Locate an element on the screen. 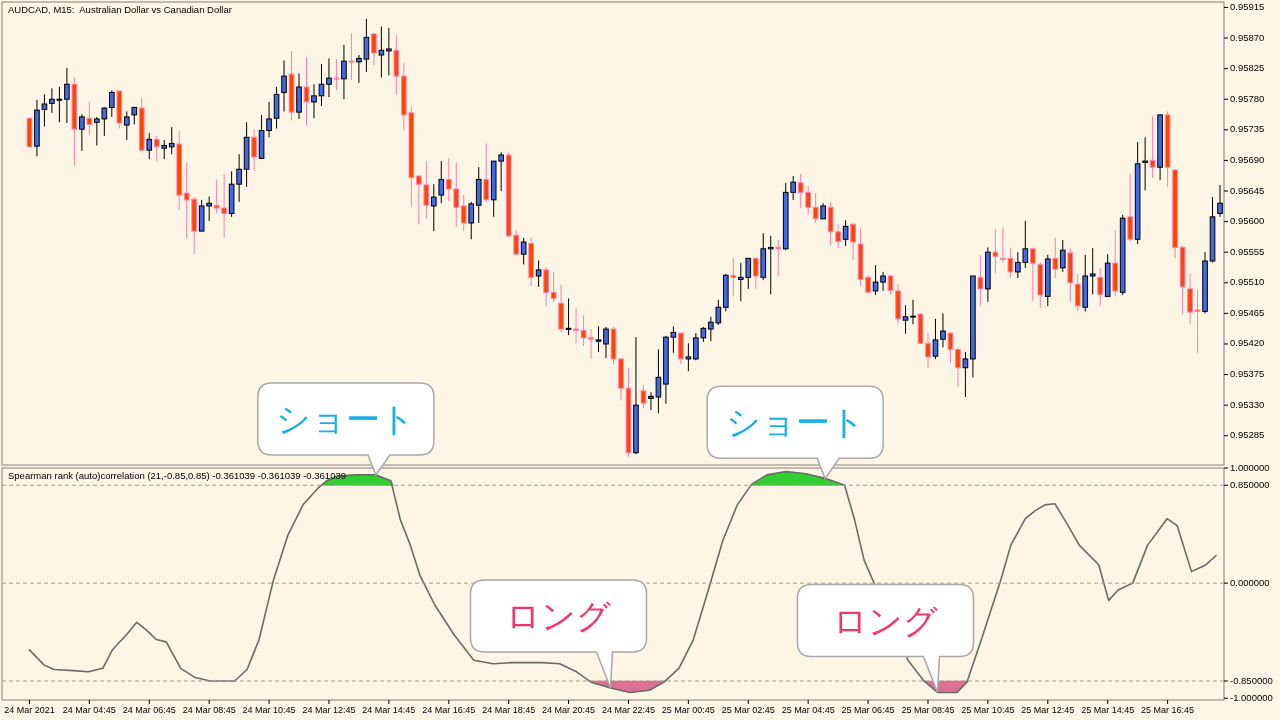 Image resolution: width=1280 pixels, height=720 pixels. x-tick-label: 25 Mar 08:45 is located at coordinates (928, 710).